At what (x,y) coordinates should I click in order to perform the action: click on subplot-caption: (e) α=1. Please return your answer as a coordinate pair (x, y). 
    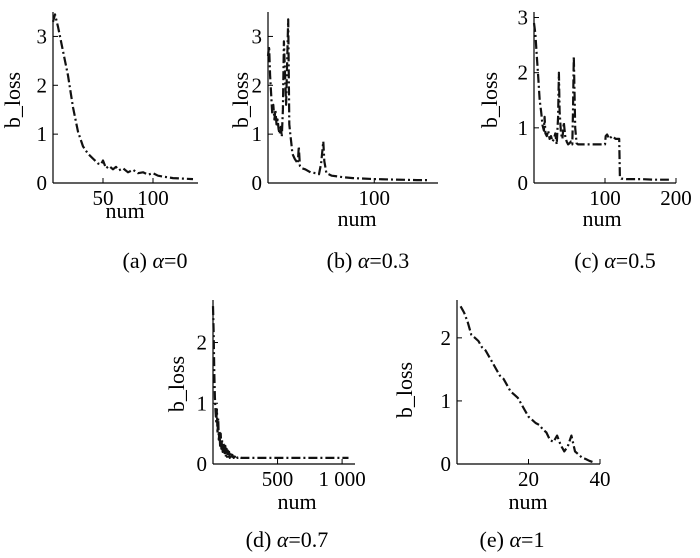
    Looking at the image, I should click on (512, 539).